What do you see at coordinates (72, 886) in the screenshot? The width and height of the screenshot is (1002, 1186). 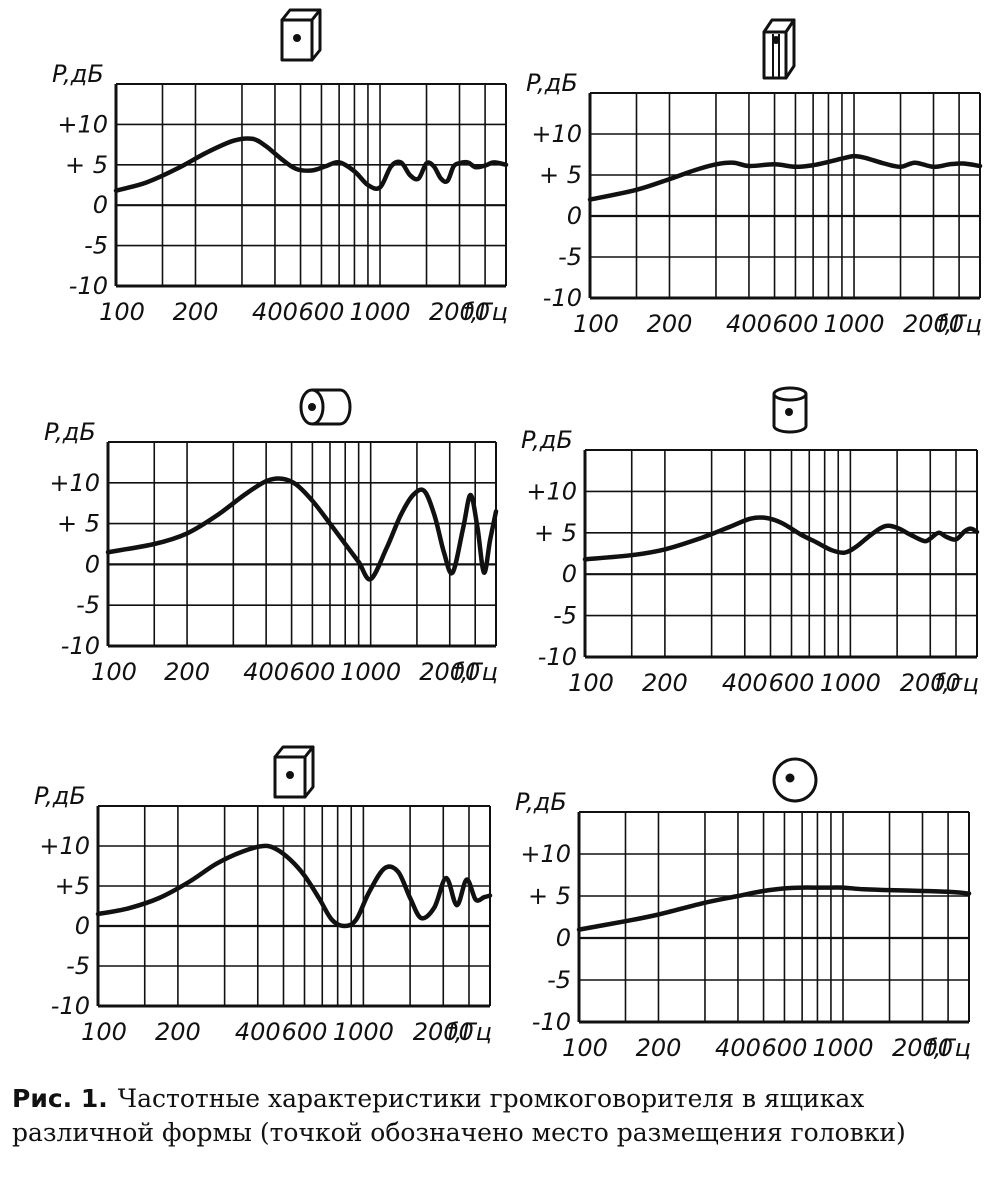 I see `y-tick-label: +5` at bounding box center [72, 886].